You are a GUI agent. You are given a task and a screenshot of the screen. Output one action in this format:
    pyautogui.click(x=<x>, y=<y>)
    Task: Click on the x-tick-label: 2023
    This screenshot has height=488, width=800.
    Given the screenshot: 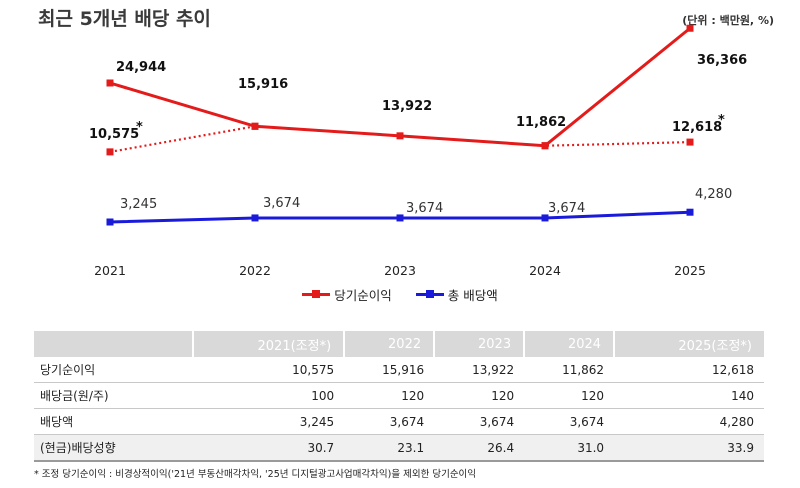 What is the action you would take?
    pyautogui.click(x=400, y=270)
    